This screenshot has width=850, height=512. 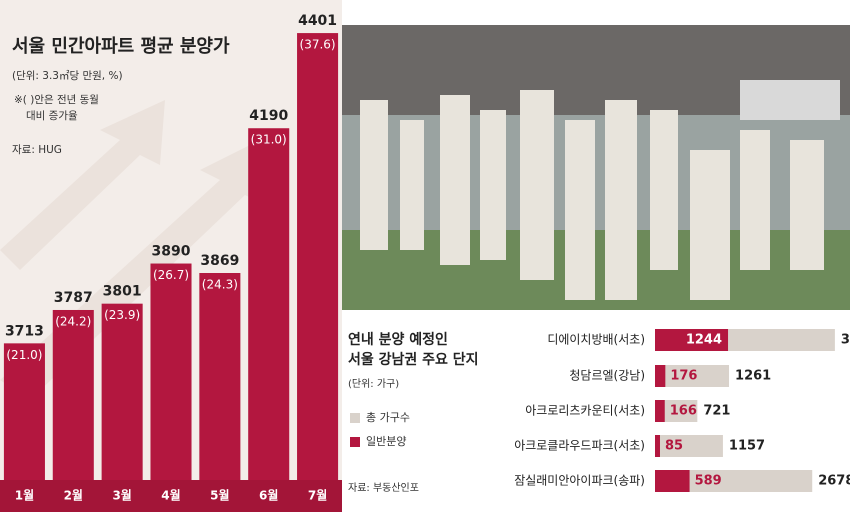 I want to click on x-tick-label: 4월, so click(x=170, y=495).